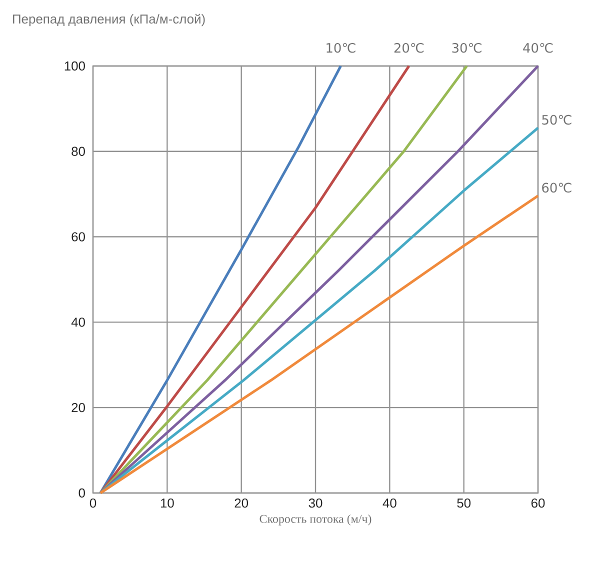 This screenshot has width=591, height=565. Describe the element at coordinates (409, 47) in the screenshot. I see `series-label: 20℃` at that location.